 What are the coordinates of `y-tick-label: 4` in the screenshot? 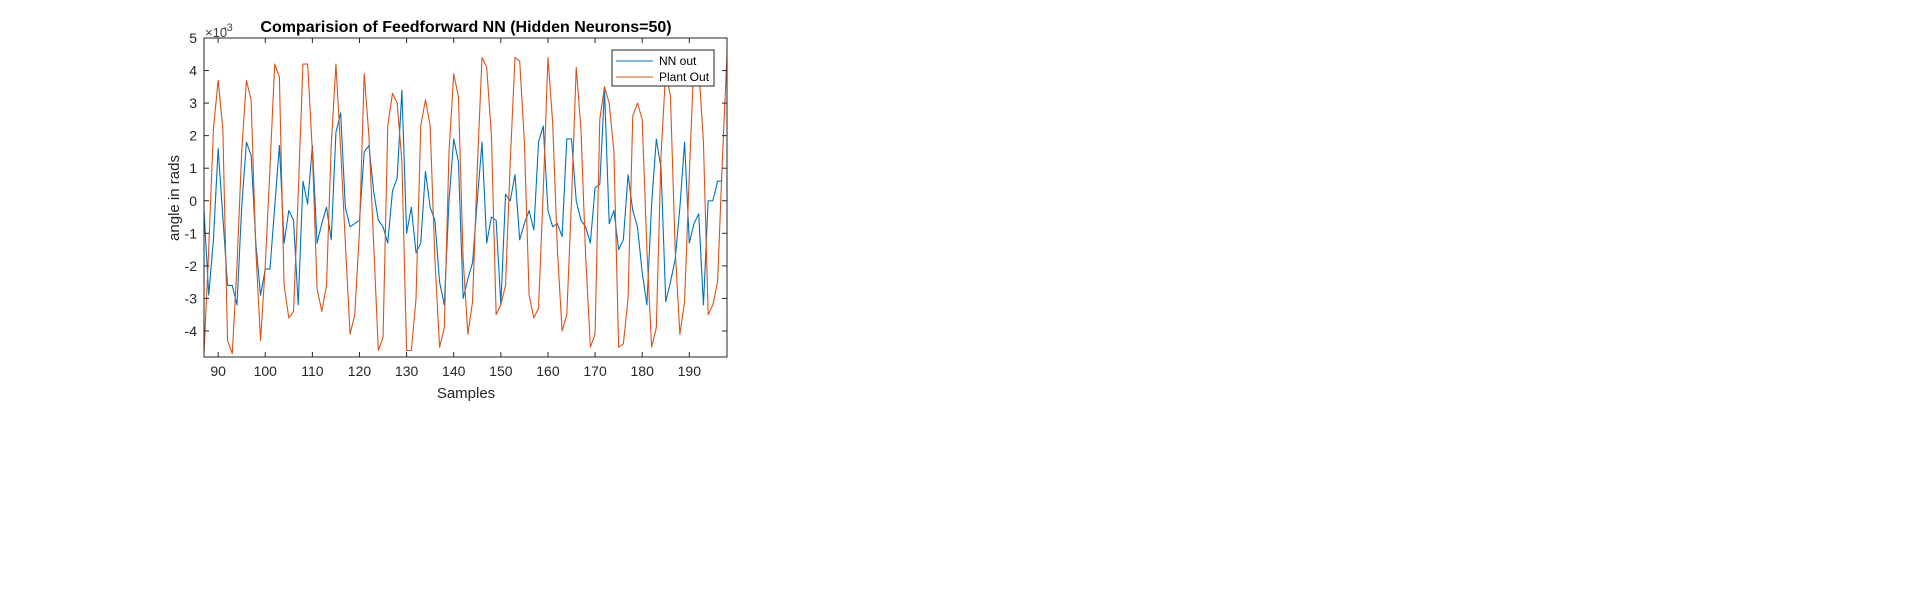 It's located at (193, 71).